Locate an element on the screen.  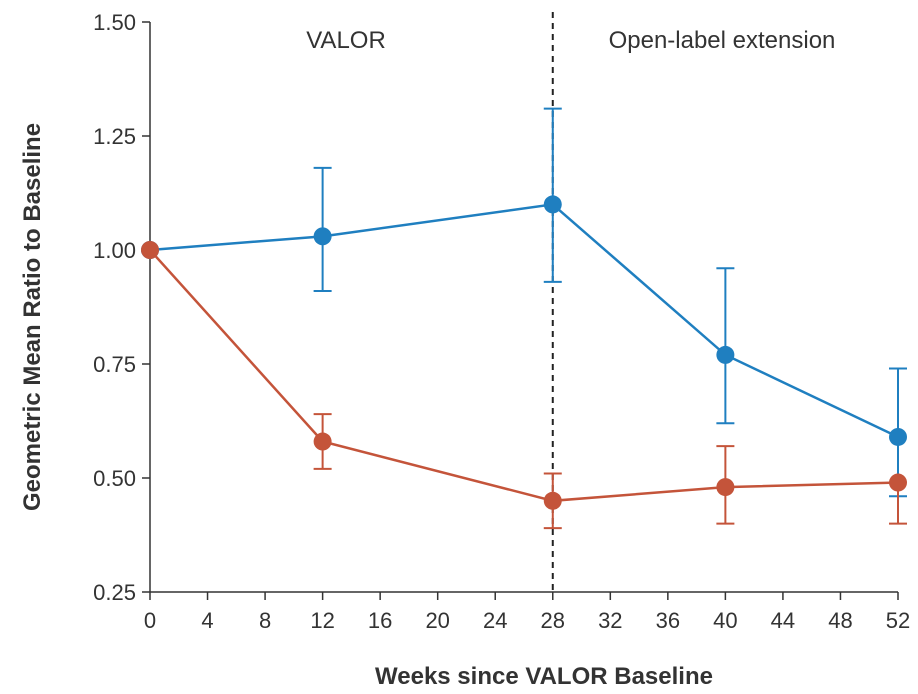
y-tick-label: 0.75 is located at coordinates (114, 364).